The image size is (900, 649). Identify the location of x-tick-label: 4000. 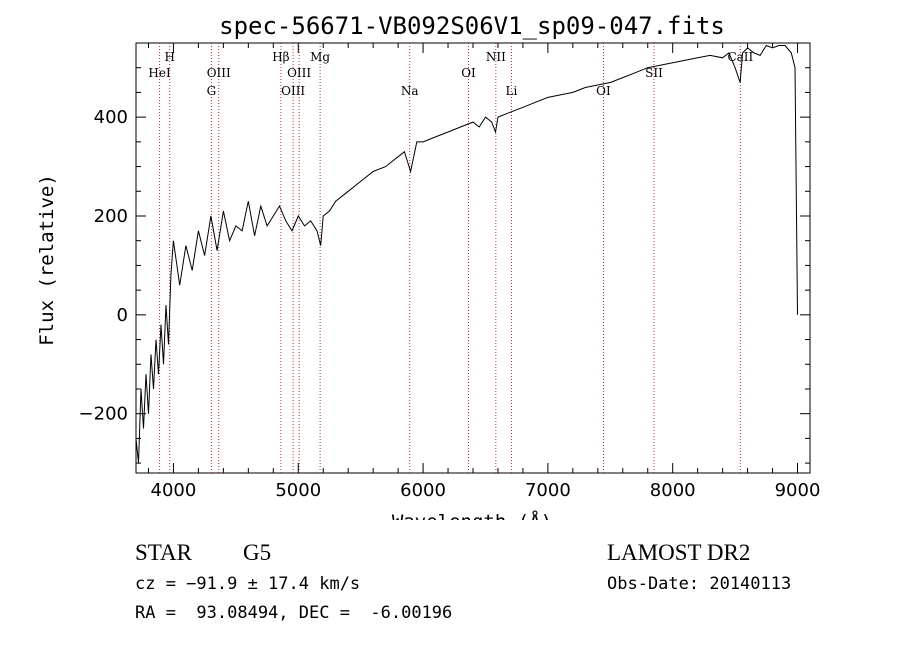
(174, 490).